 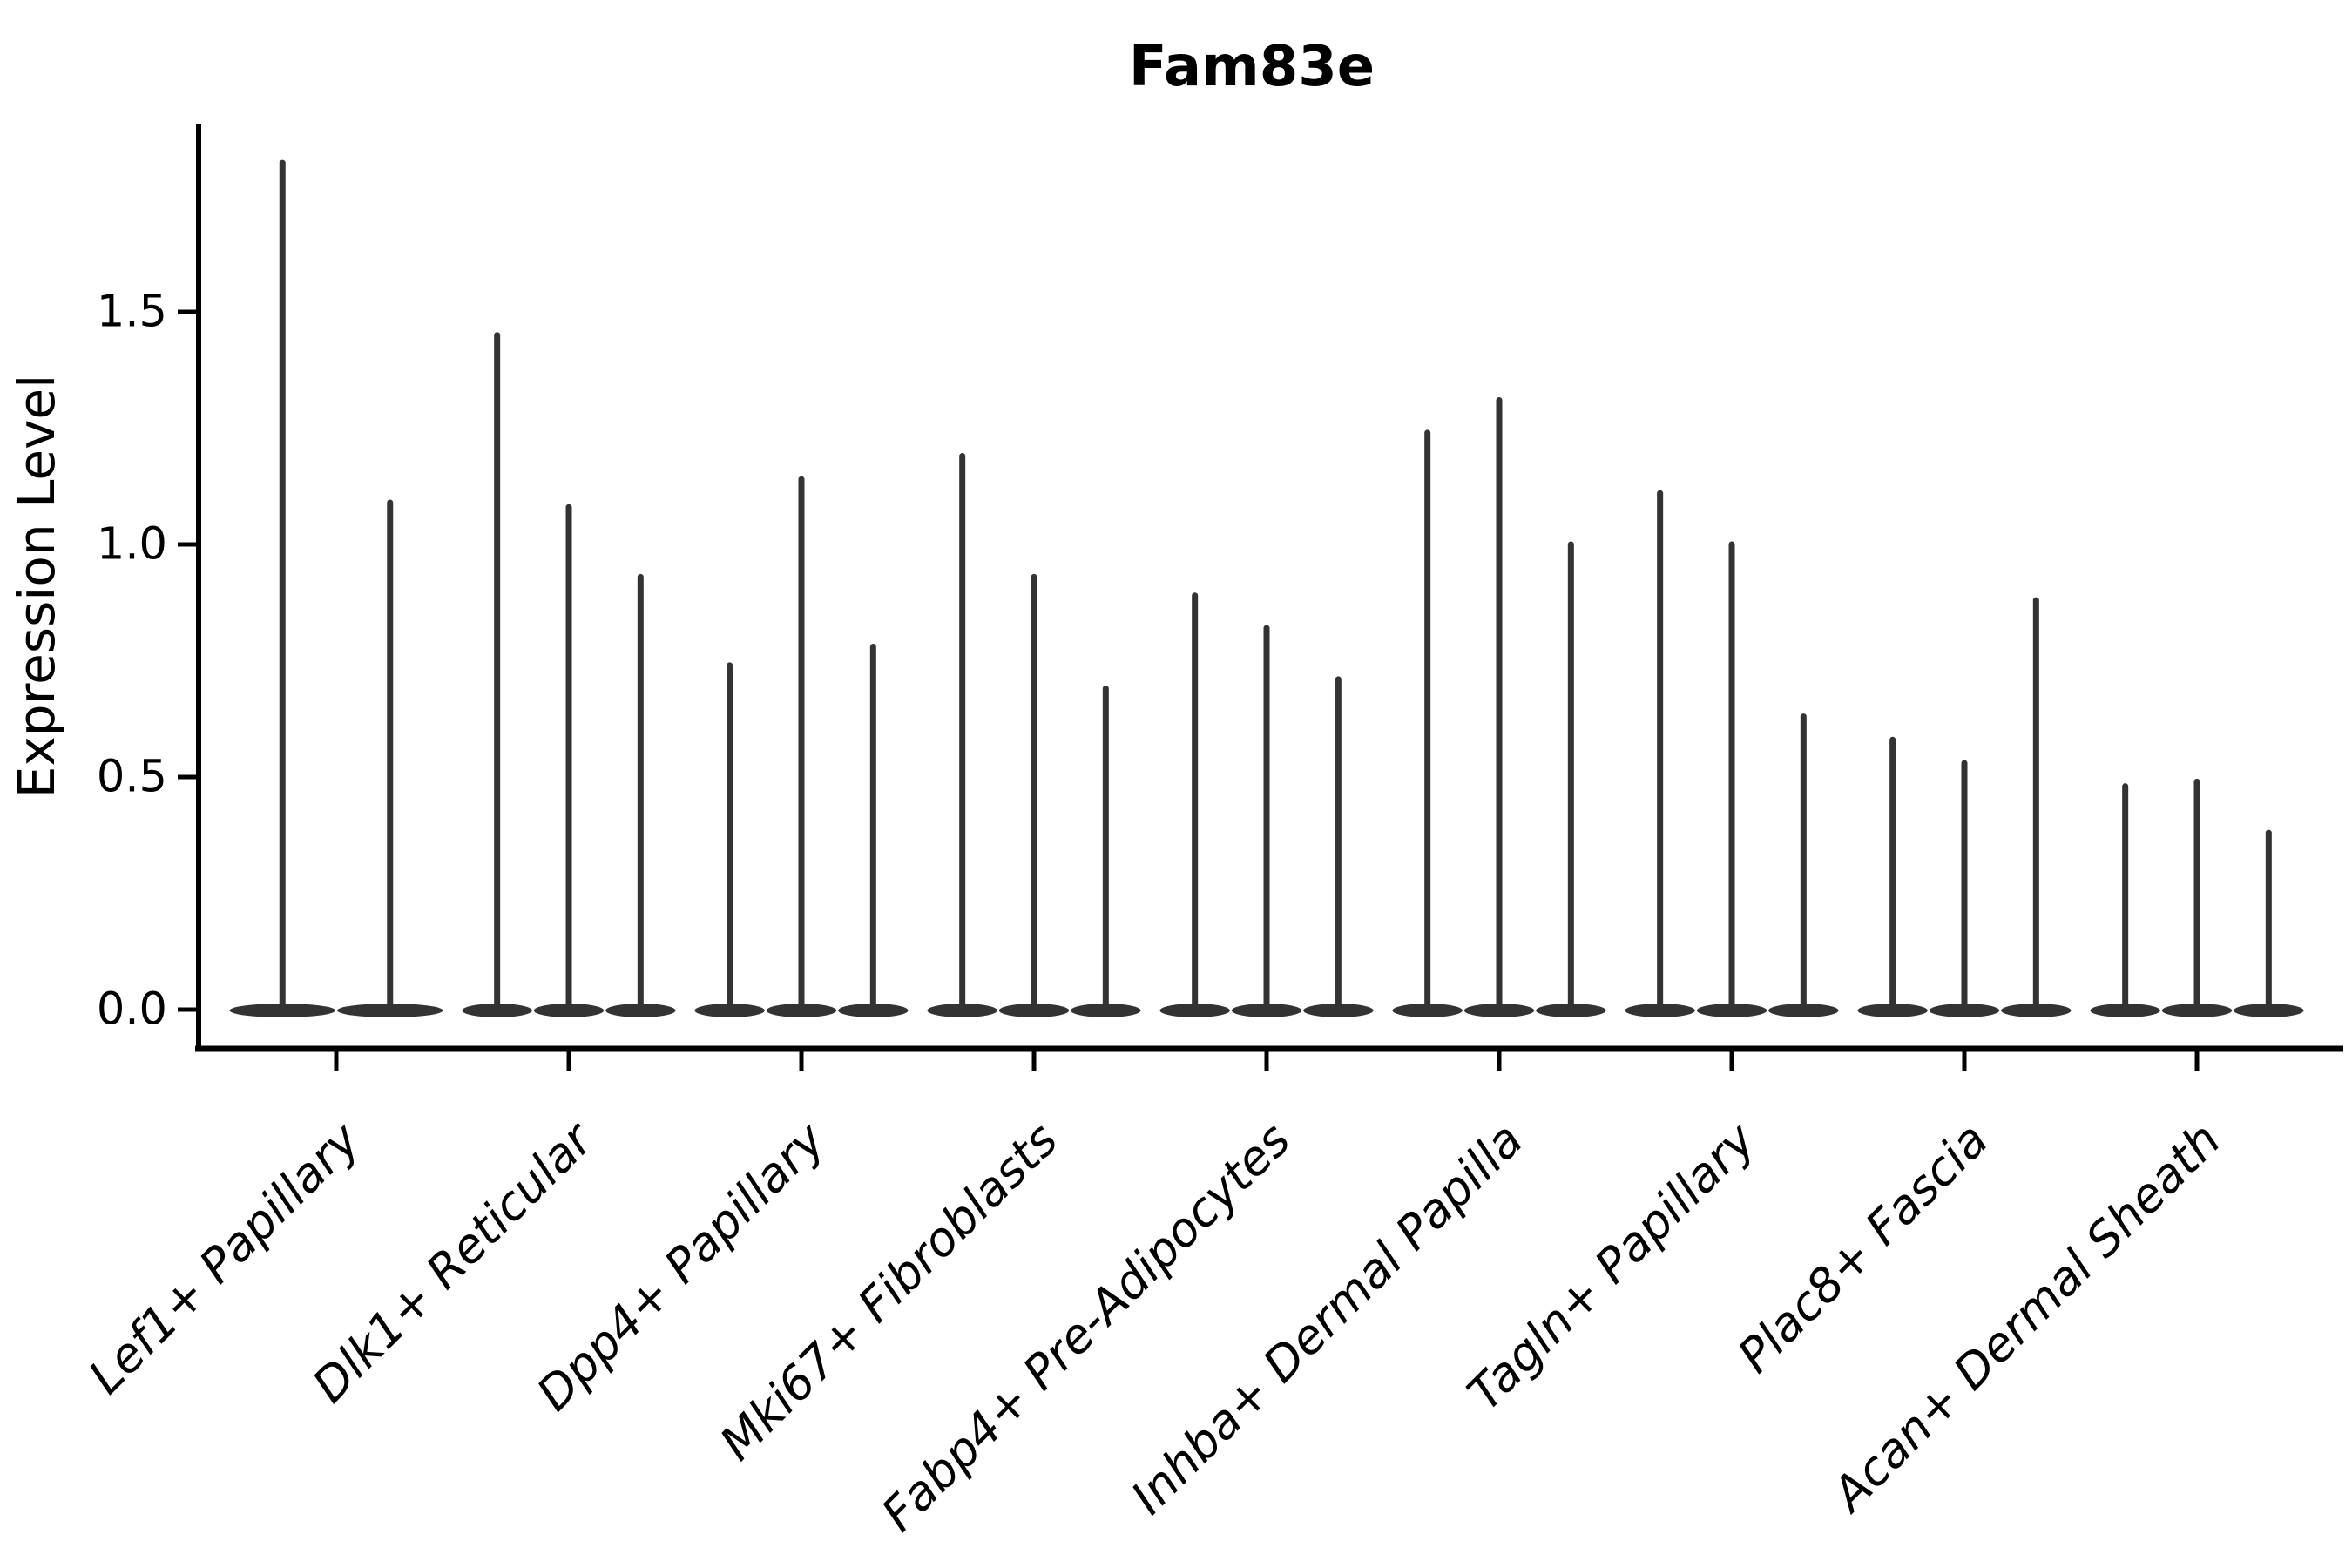 What do you see at coordinates (132, 1010) in the screenshot?
I see `y-tick-label: 0.0` at bounding box center [132, 1010].